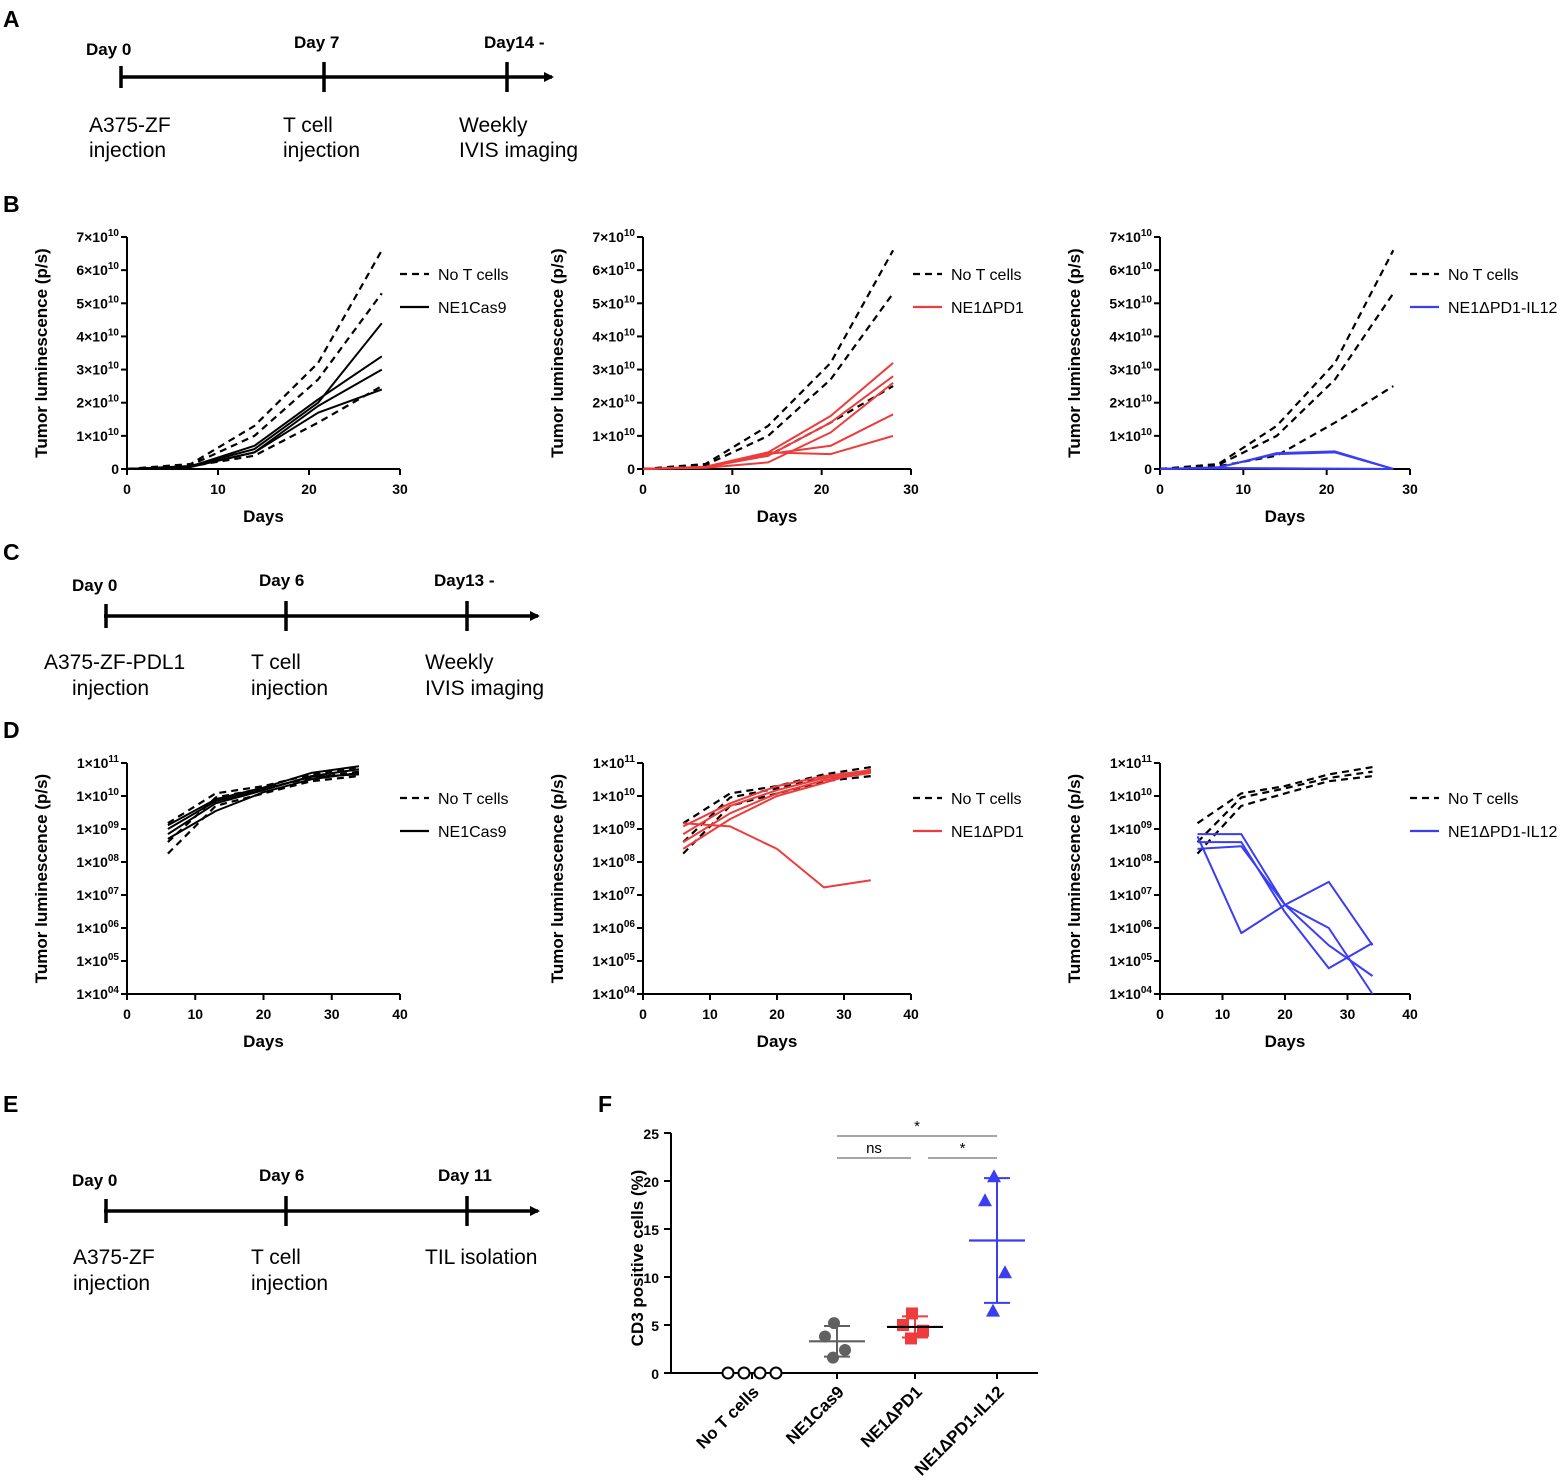 This screenshot has width=1564, height=1482. What do you see at coordinates (459, 662) in the screenshot?
I see `timeline-event-label: Weekly` at bounding box center [459, 662].